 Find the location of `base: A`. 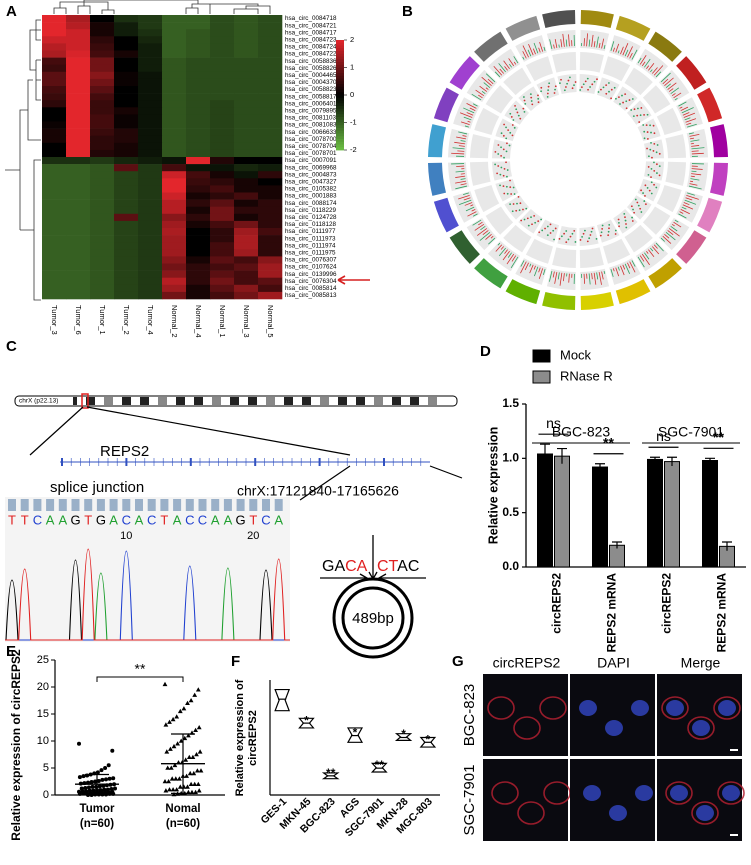

base: A is located at coordinates (215, 519).